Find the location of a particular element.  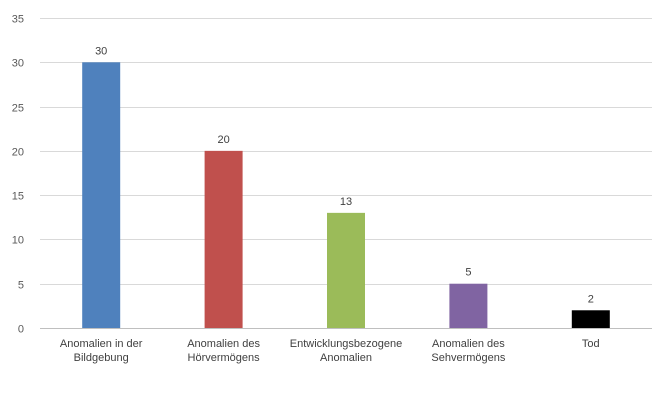

y-axis-tick-labels: 0 5 10 15 20 25 30 35 is located at coordinates (18, 175).